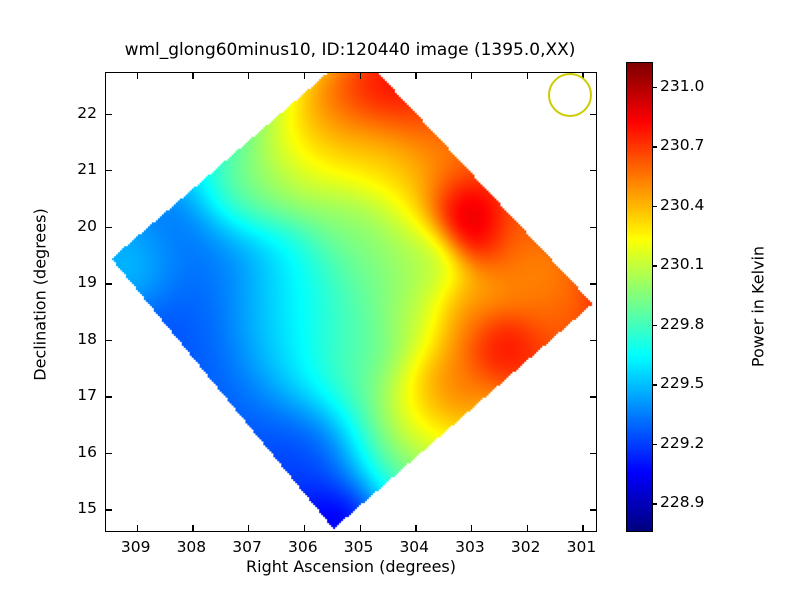  Describe the element at coordinates (682, 442) in the screenshot. I see `colorbar-tick-label: 229.2` at that location.